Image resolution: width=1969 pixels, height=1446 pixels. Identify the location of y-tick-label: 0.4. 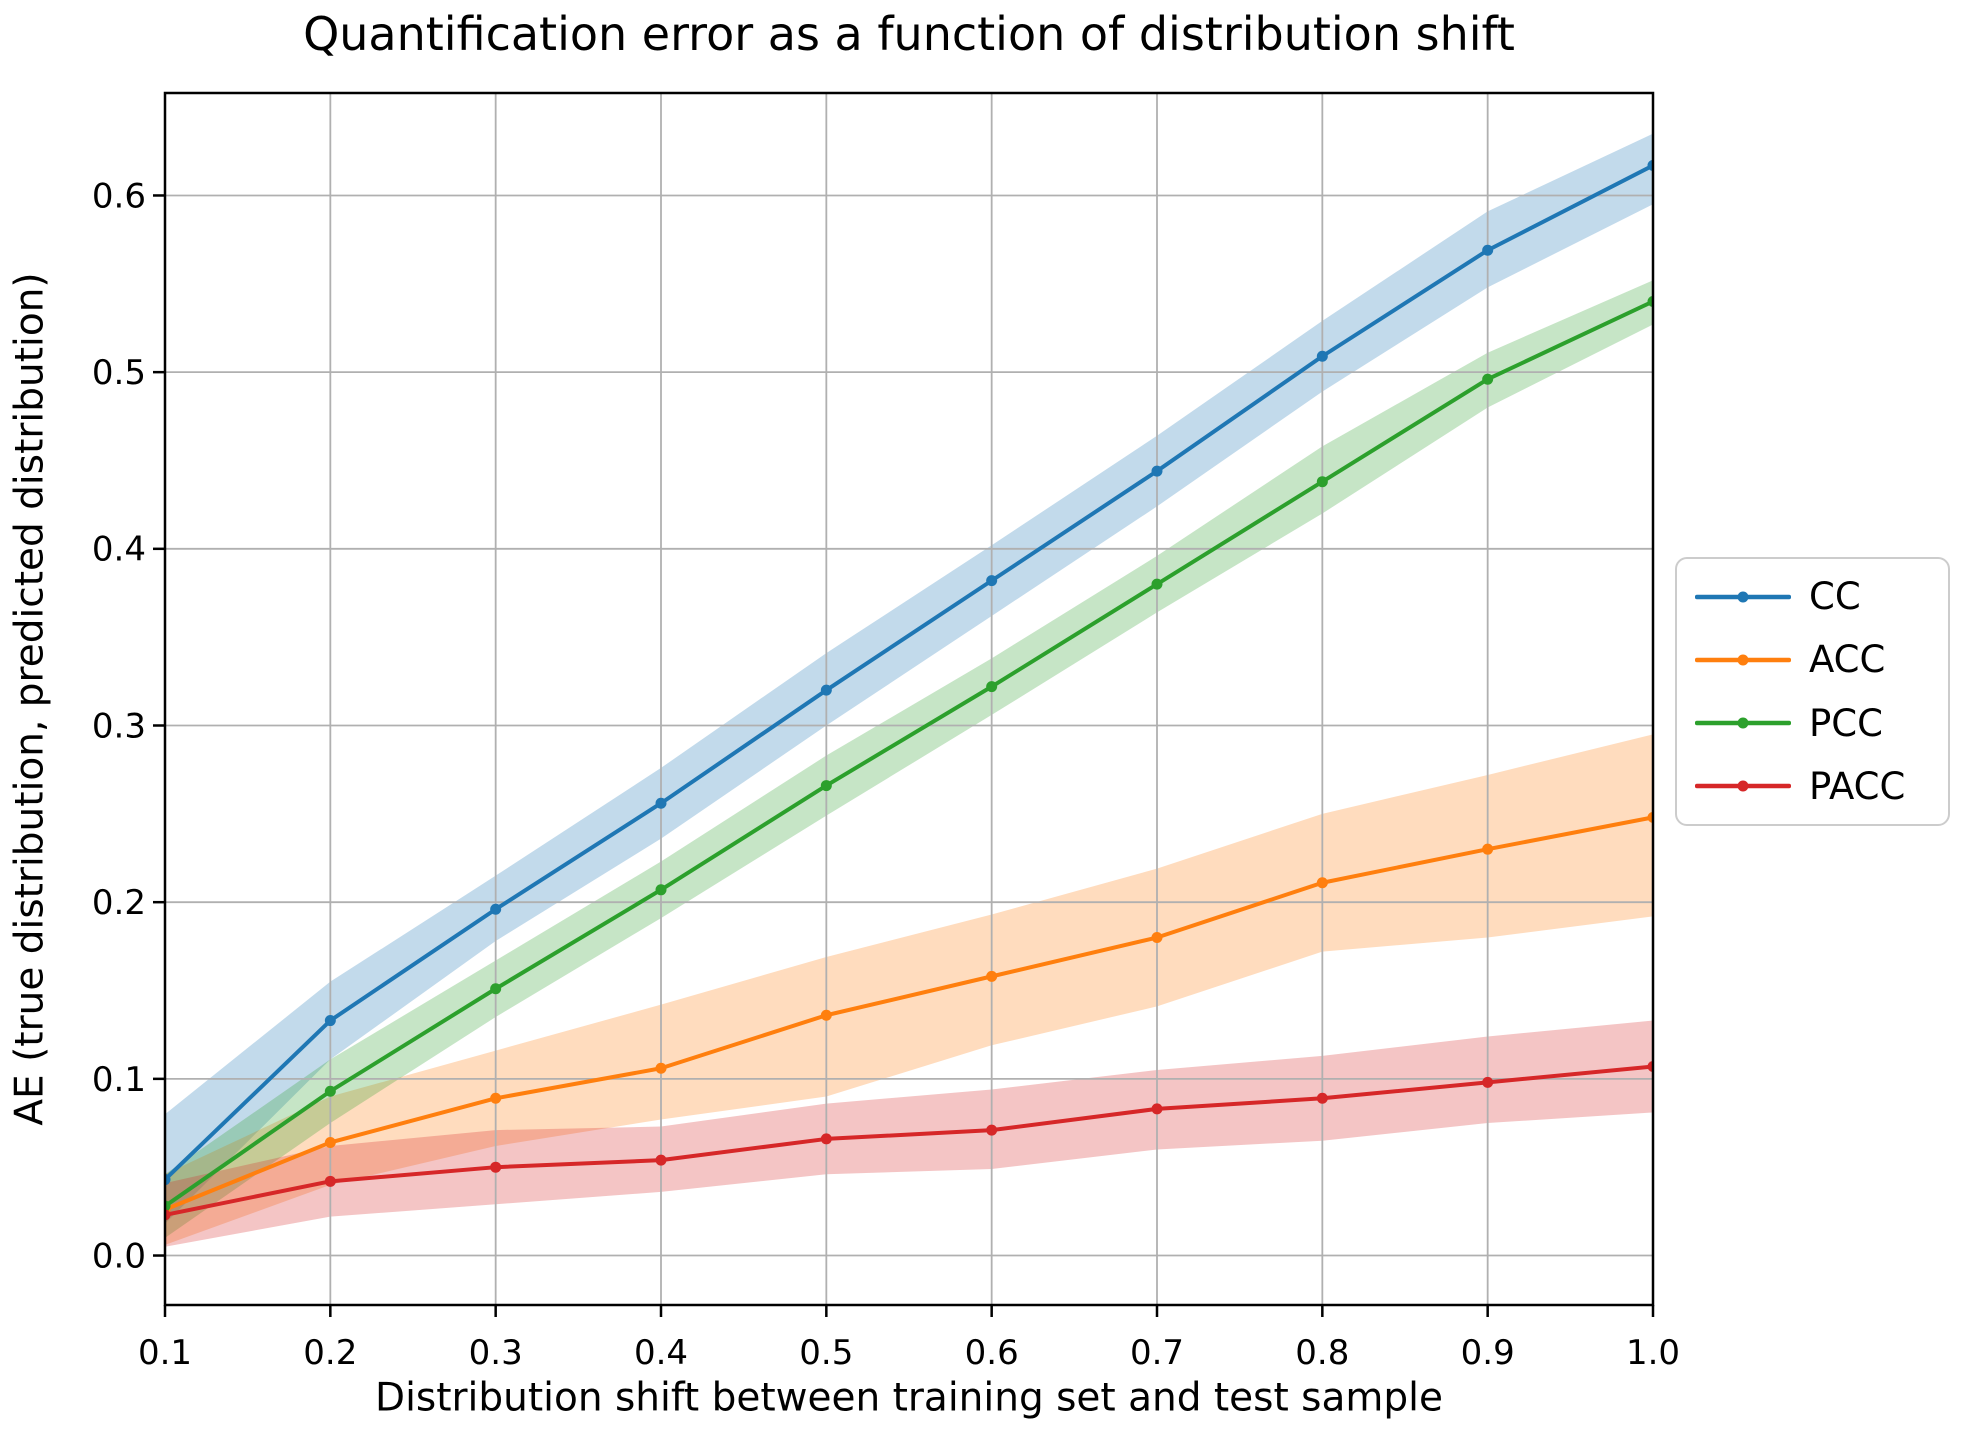
(119, 550).